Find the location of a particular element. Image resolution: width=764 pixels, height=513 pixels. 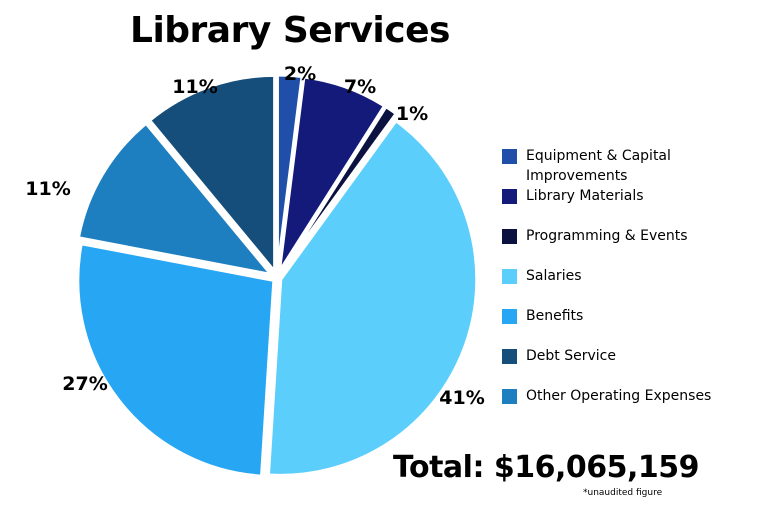

legend-label: Programming & Events is located at coordinates (607, 236).